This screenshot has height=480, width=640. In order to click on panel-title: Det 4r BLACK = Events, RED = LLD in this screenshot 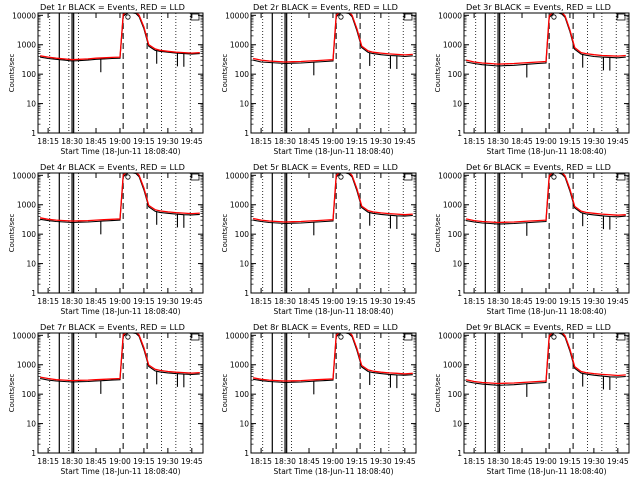, I will do `click(112, 167)`.